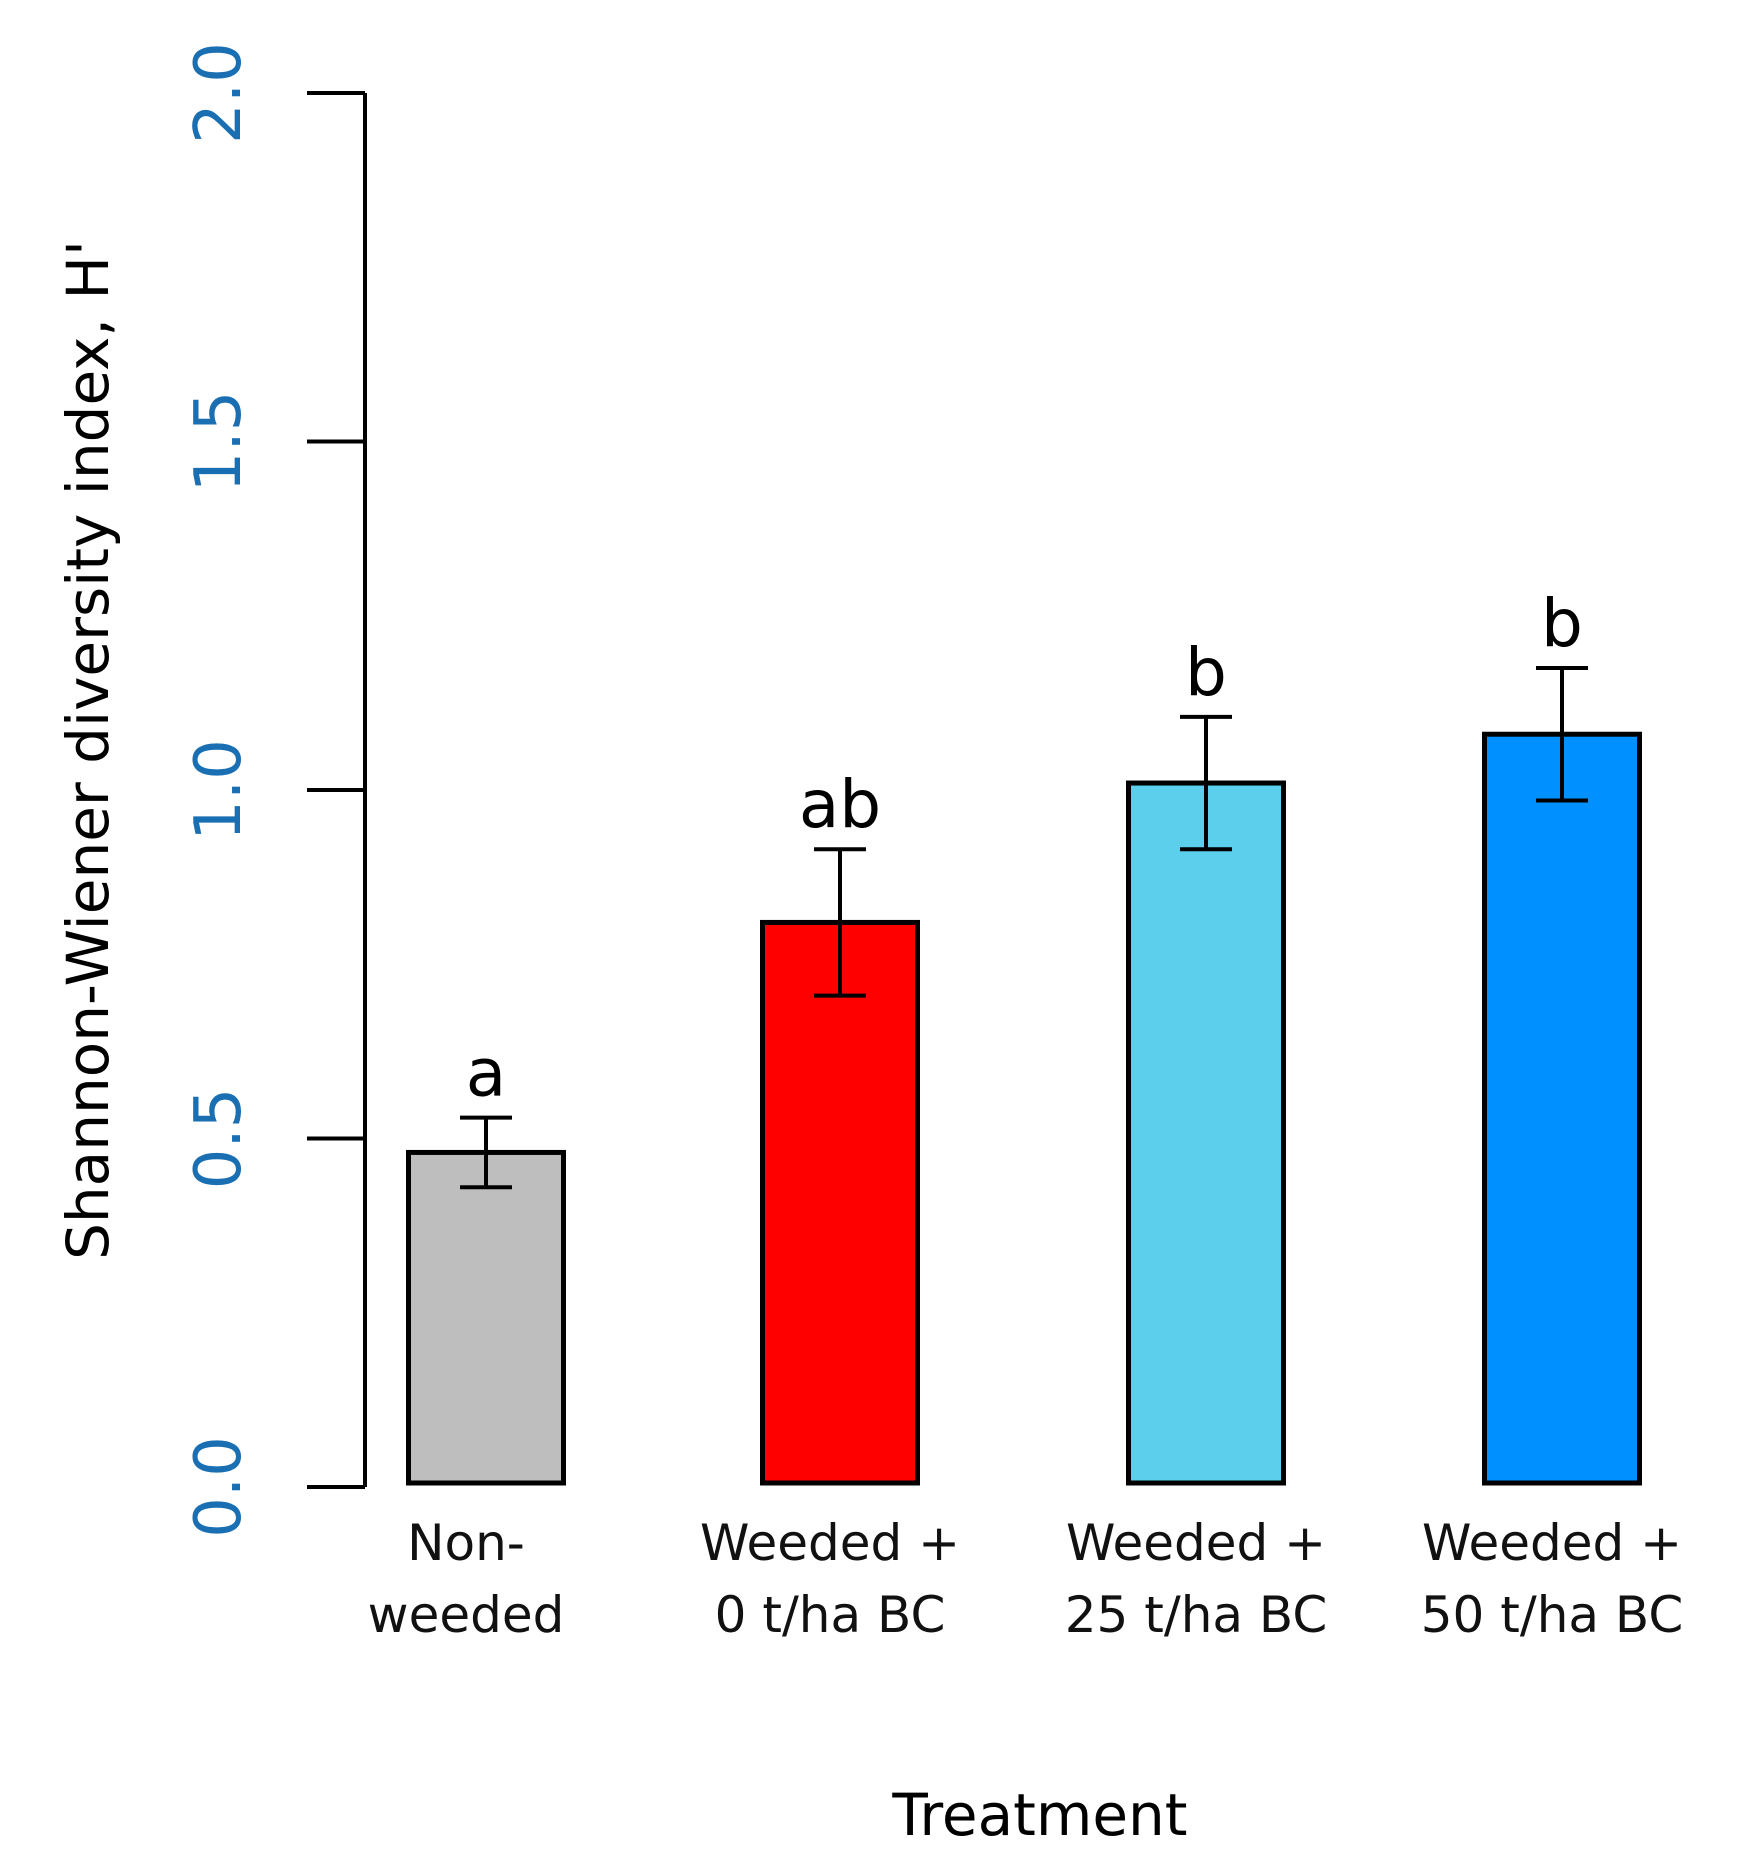  Describe the element at coordinates (466, 1615) in the screenshot. I see `category-label-0-line-1: weeded` at that location.